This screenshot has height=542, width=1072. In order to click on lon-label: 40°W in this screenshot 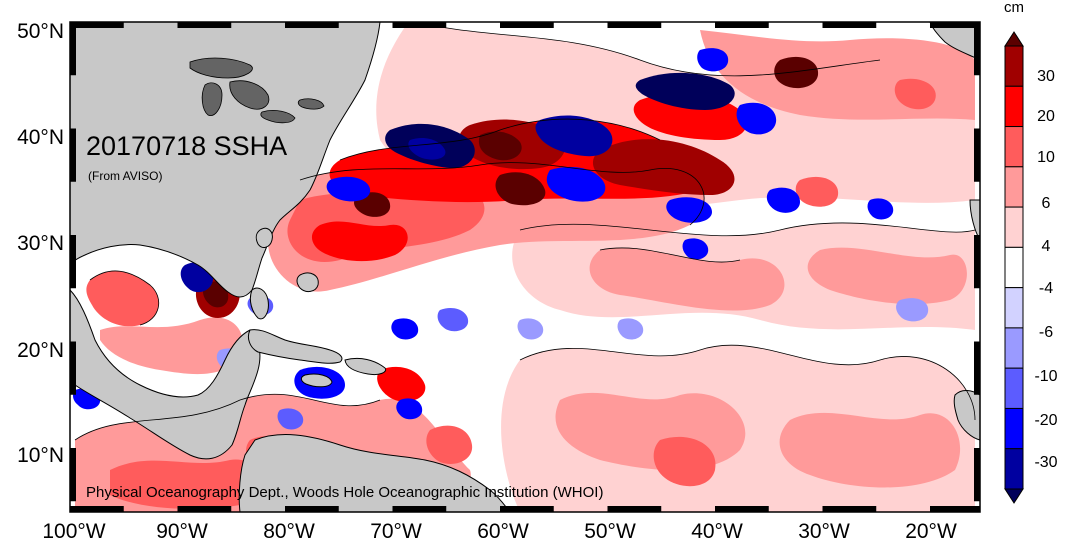, I will do `click(717, 531)`.